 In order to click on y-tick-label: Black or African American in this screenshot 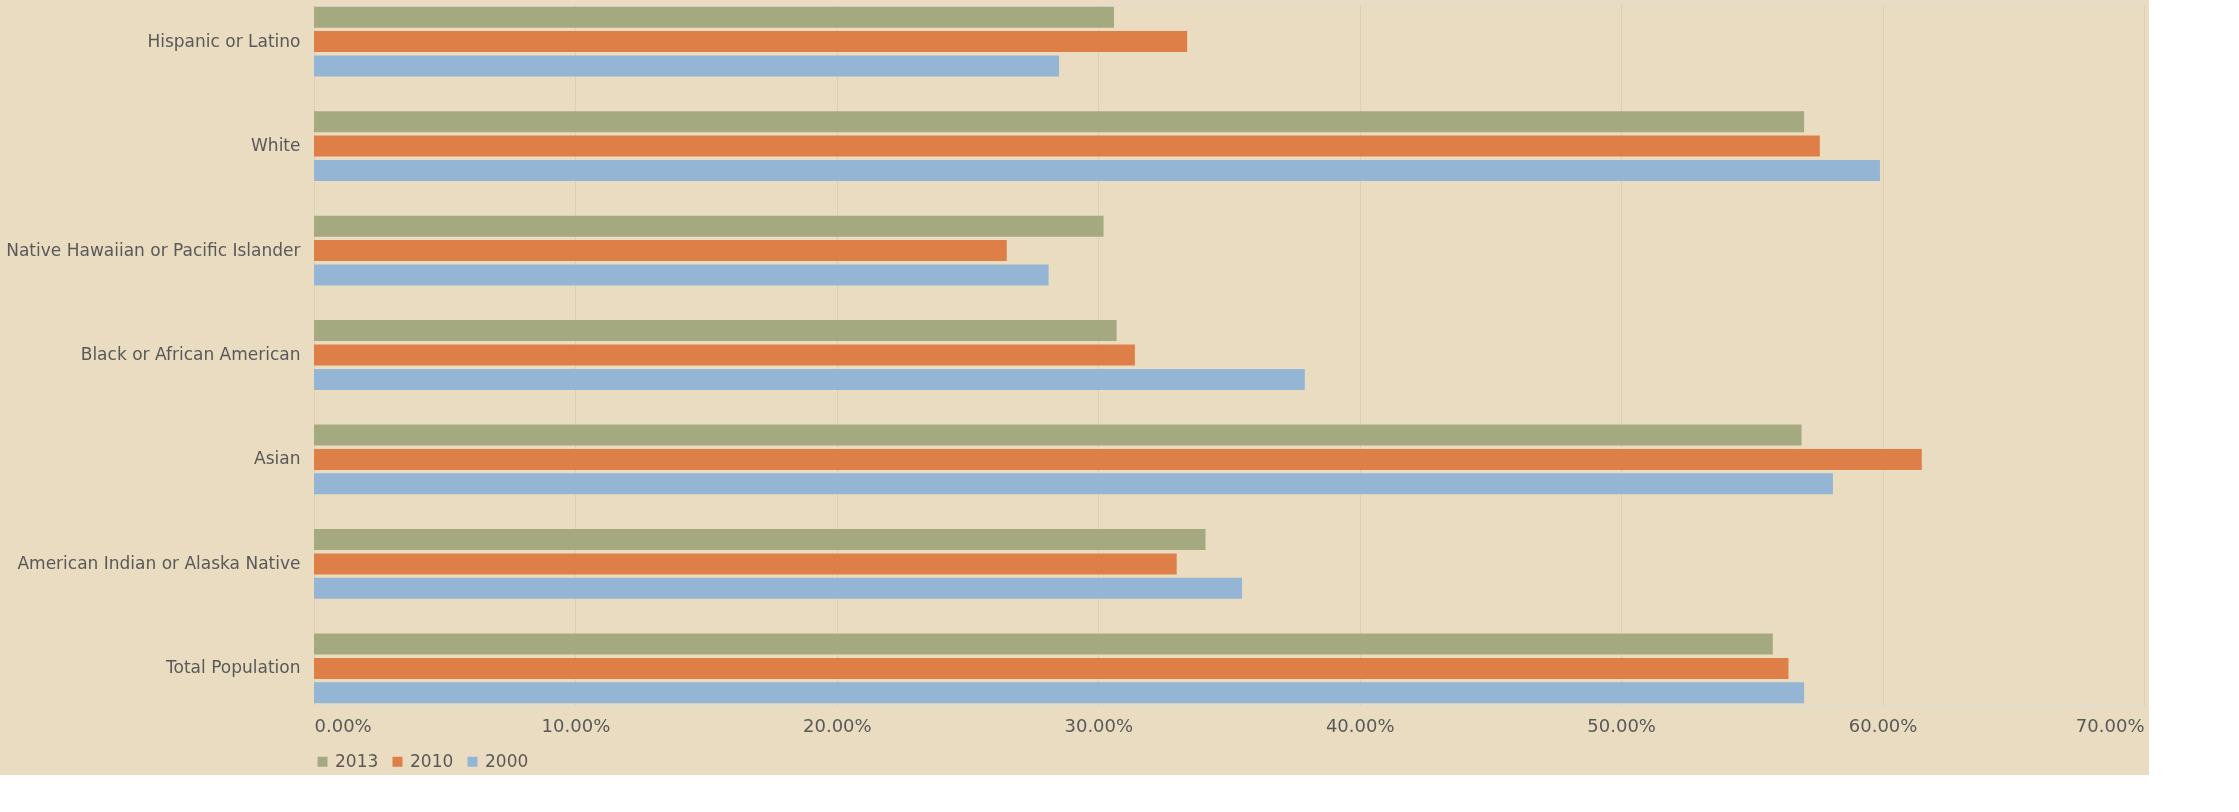, I will do `click(190, 354)`.